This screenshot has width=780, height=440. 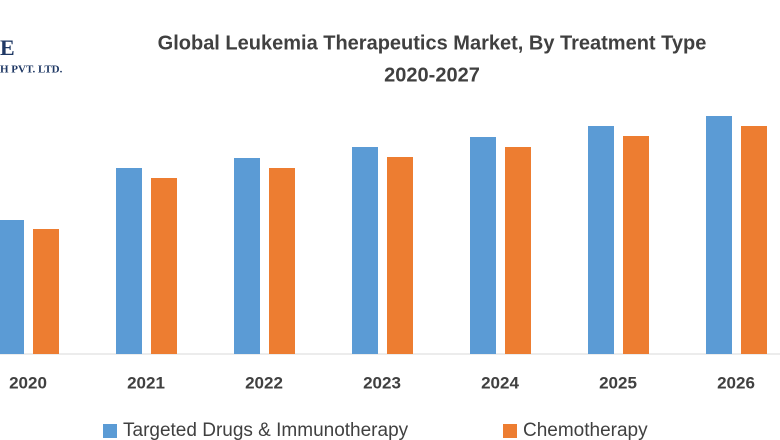 What do you see at coordinates (736, 382) in the screenshot?
I see `x-tick-label: 2026` at bounding box center [736, 382].